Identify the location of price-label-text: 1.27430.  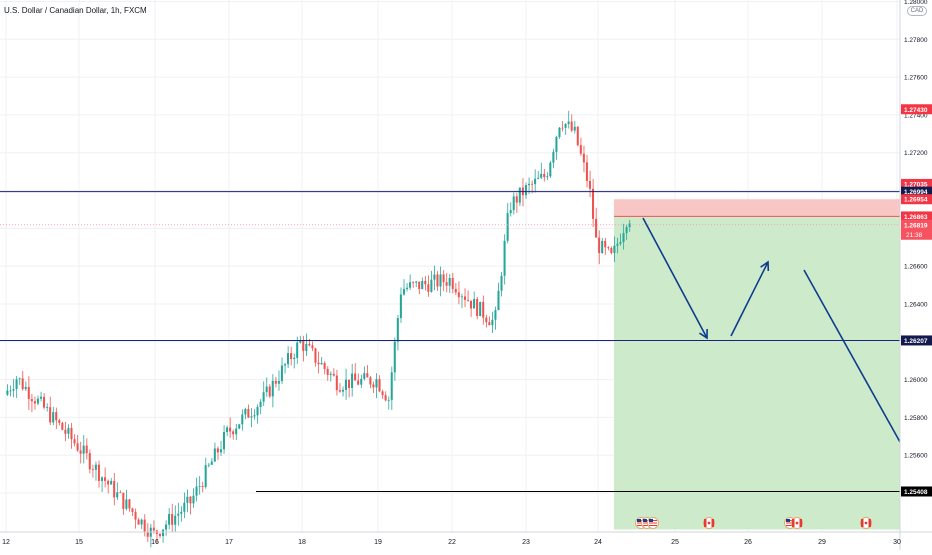
(916, 110).